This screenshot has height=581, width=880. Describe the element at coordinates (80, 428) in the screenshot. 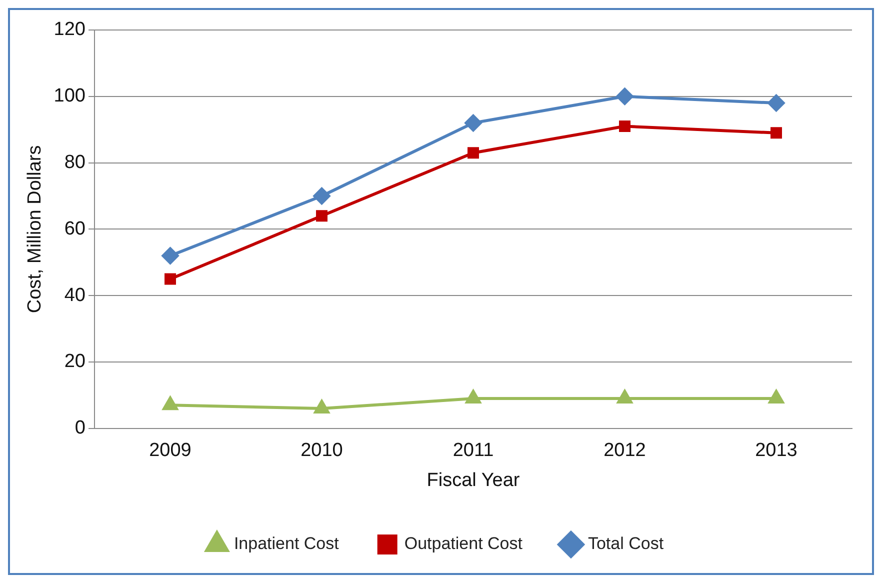

I see `y-tick-label: 0` at that location.